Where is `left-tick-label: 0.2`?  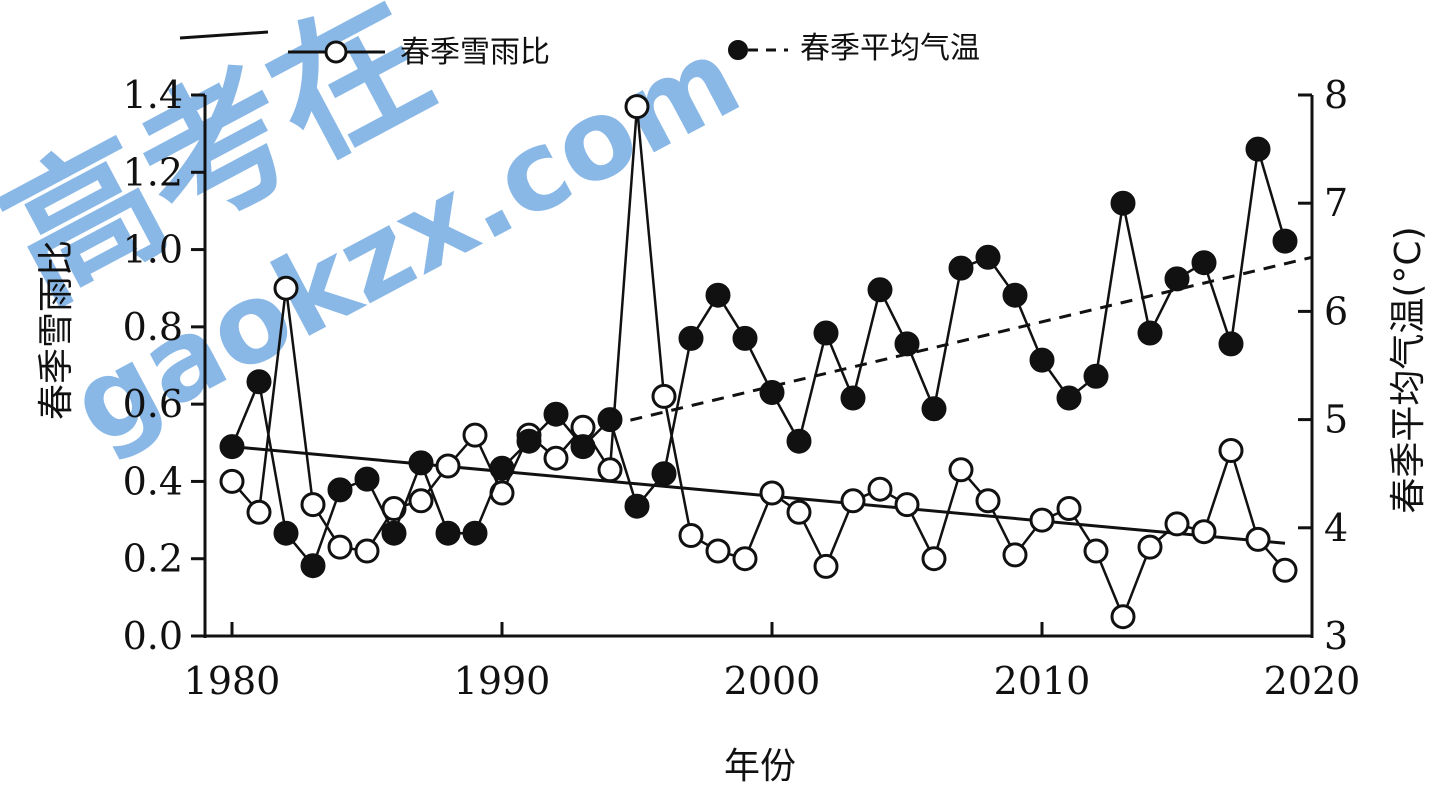 left-tick-label: 0.2 is located at coordinates (153, 559).